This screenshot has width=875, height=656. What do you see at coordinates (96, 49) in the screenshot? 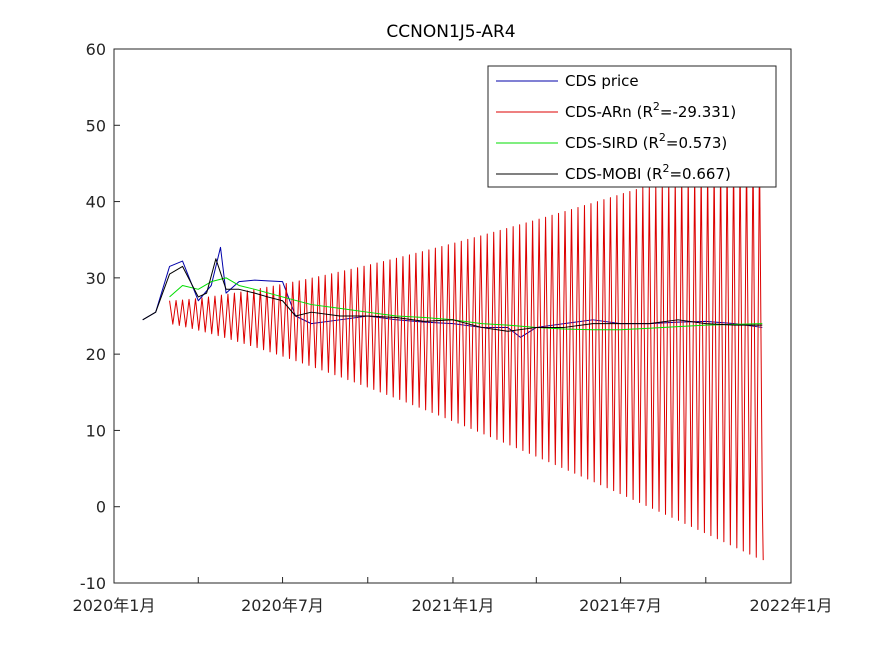
I see `y-tick-label: 60` at bounding box center [96, 49].